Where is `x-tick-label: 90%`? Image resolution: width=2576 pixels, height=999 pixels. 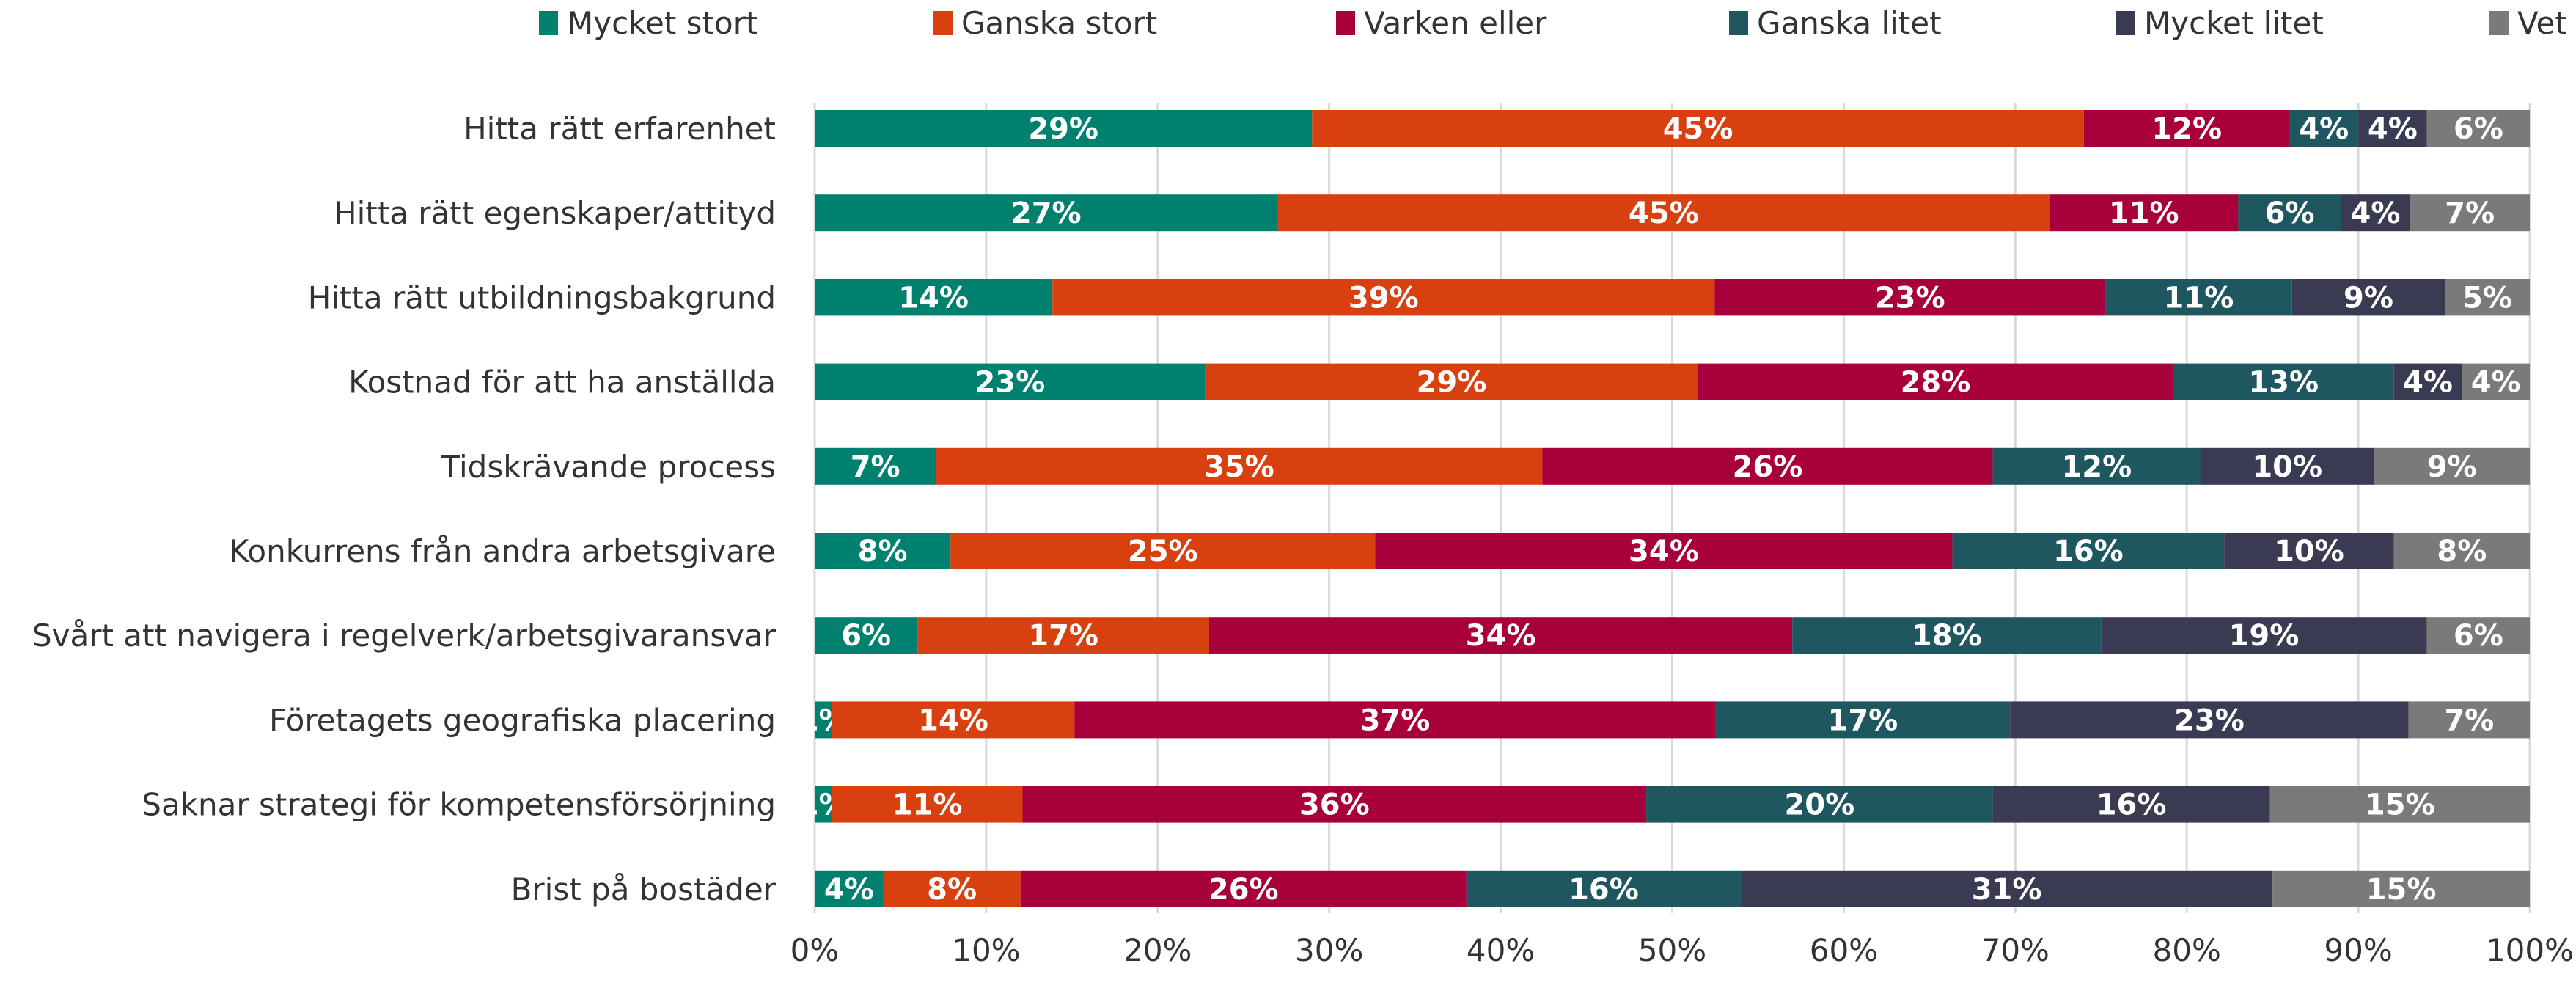
x-tick-label: 90% is located at coordinates (2358, 950).